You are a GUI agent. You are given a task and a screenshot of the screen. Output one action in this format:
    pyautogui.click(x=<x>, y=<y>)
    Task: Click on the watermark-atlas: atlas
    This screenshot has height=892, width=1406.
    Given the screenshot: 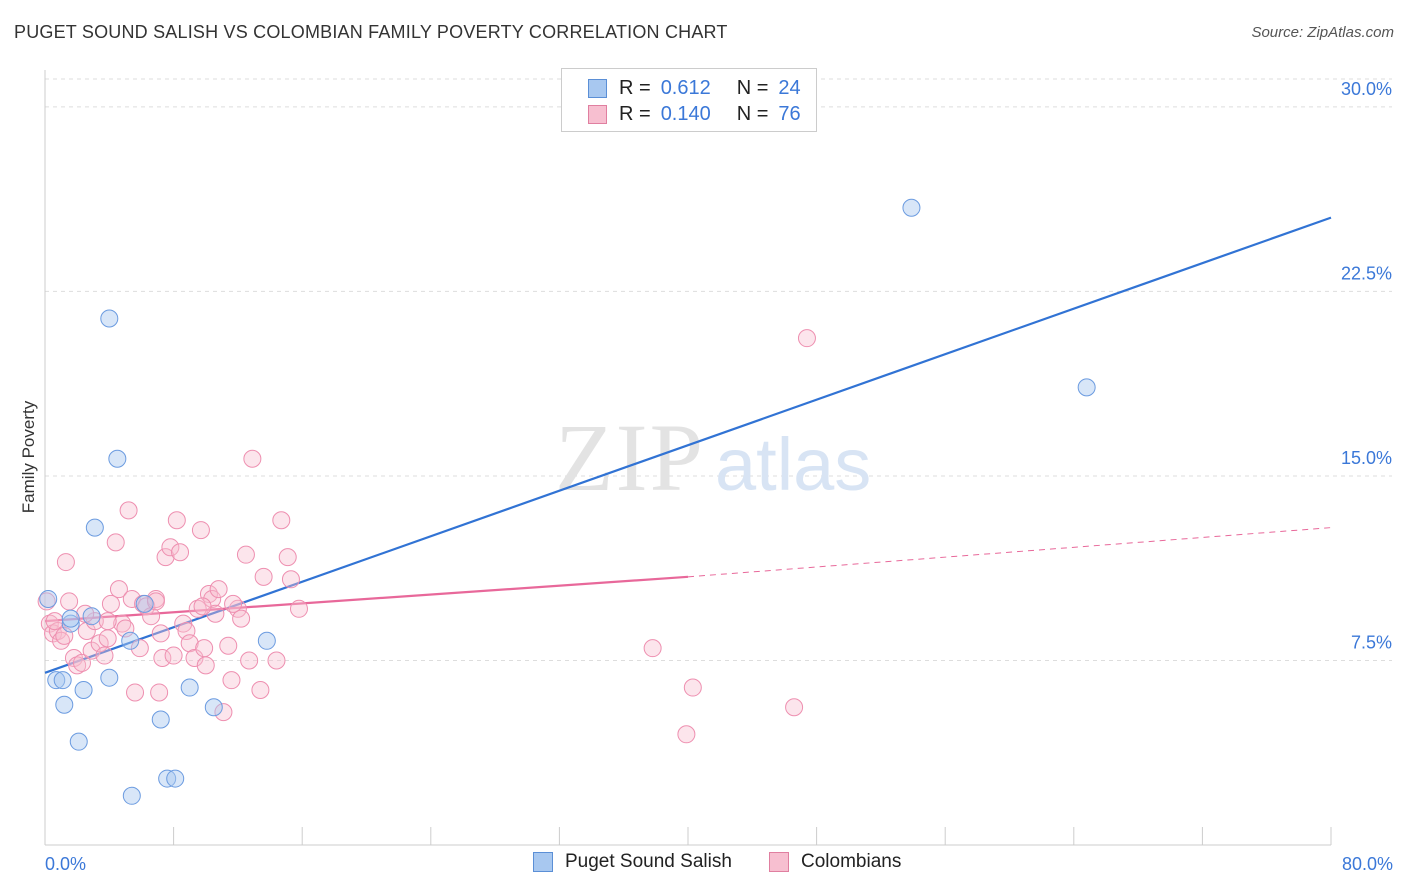 What is the action you would take?
    pyautogui.click(x=793, y=464)
    